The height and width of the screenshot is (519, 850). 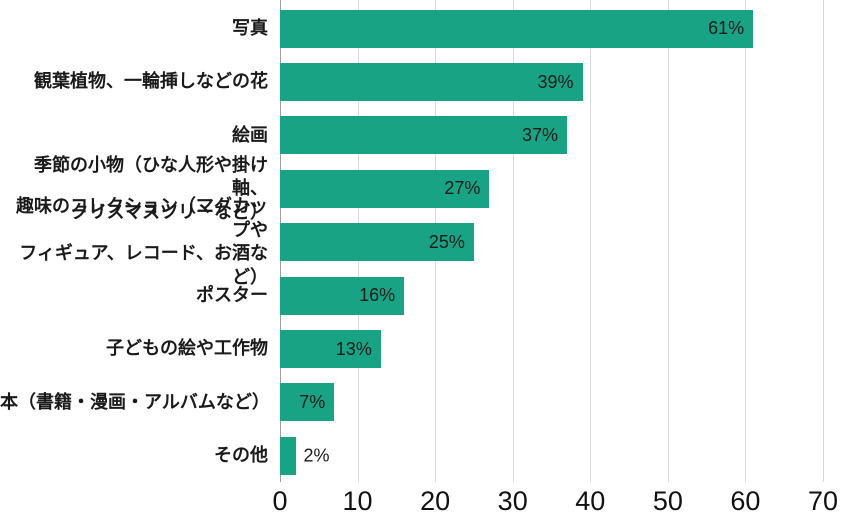 I want to click on bar-cell: 39%, so click(x=551, y=82).